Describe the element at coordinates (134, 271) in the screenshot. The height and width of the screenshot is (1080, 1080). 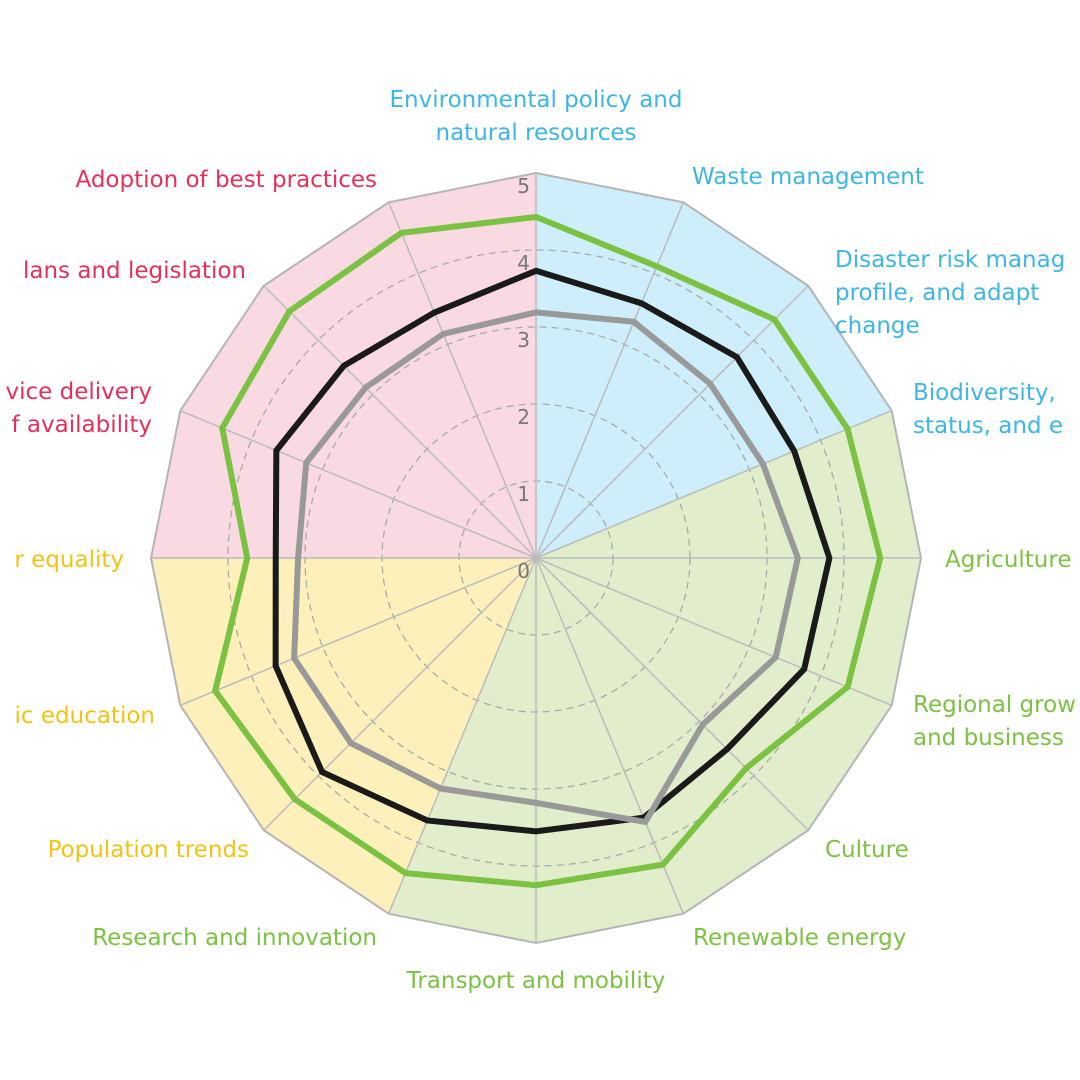
I see `category-label: lans and legislation` at that location.